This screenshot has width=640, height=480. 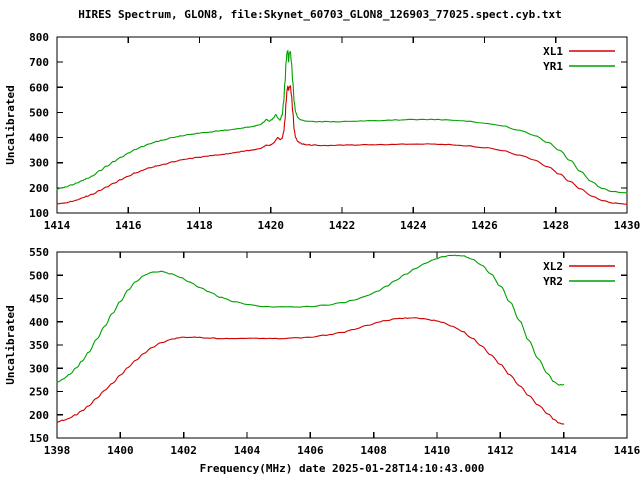 What do you see at coordinates (553, 51) in the screenshot?
I see `legend-label-xl1: XL1` at bounding box center [553, 51].